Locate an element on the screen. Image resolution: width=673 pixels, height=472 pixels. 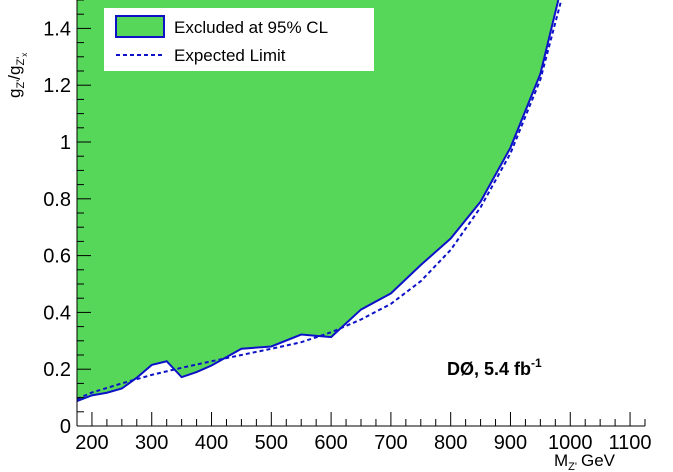
x-tick-label: 600 is located at coordinates (330, 443).